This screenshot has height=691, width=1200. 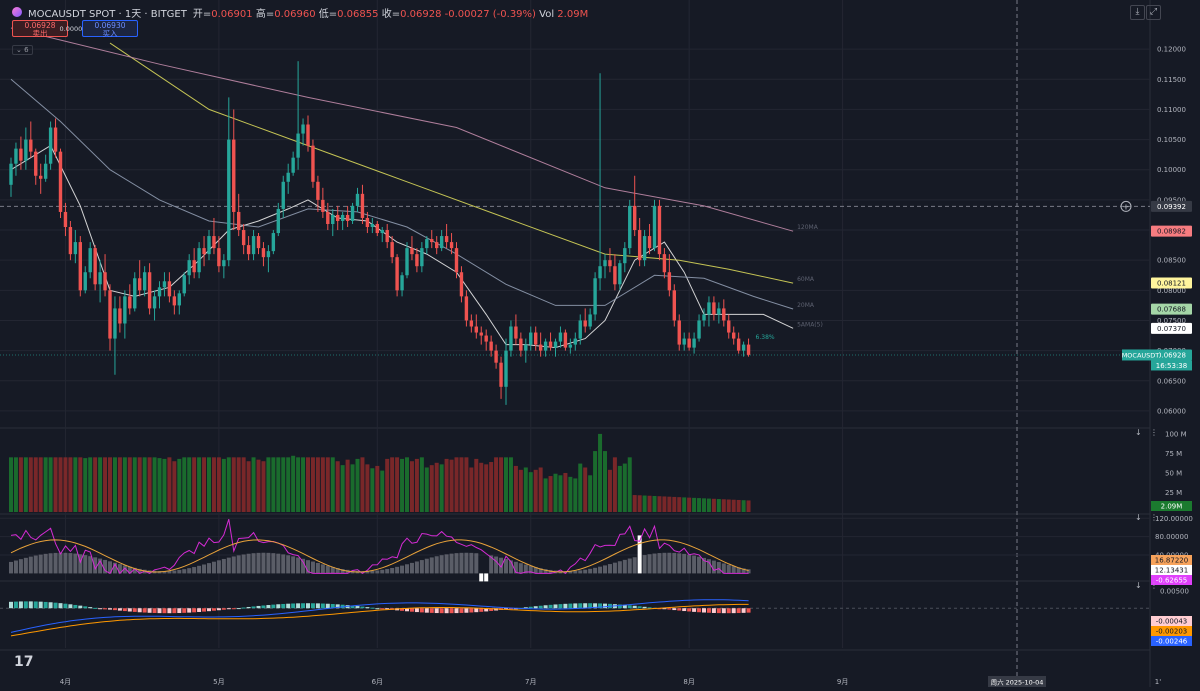 What do you see at coordinates (65, 682) in the screenshot?
I see `time-tick-label: 4月` at bounding box center [65, 682].